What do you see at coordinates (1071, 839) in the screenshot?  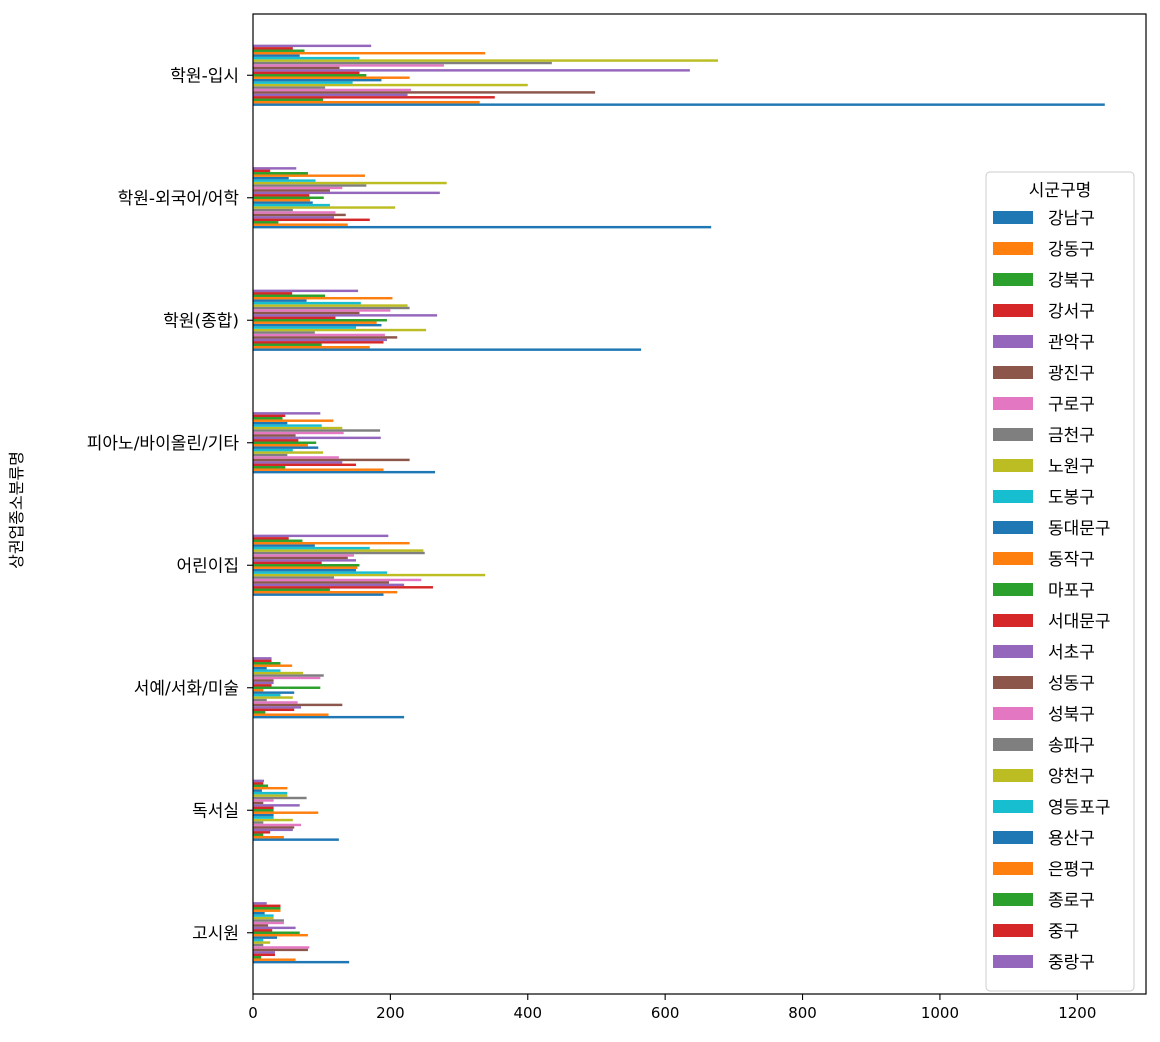 I see `legend-entry: 용산구` at bounding box center [1071, 839].